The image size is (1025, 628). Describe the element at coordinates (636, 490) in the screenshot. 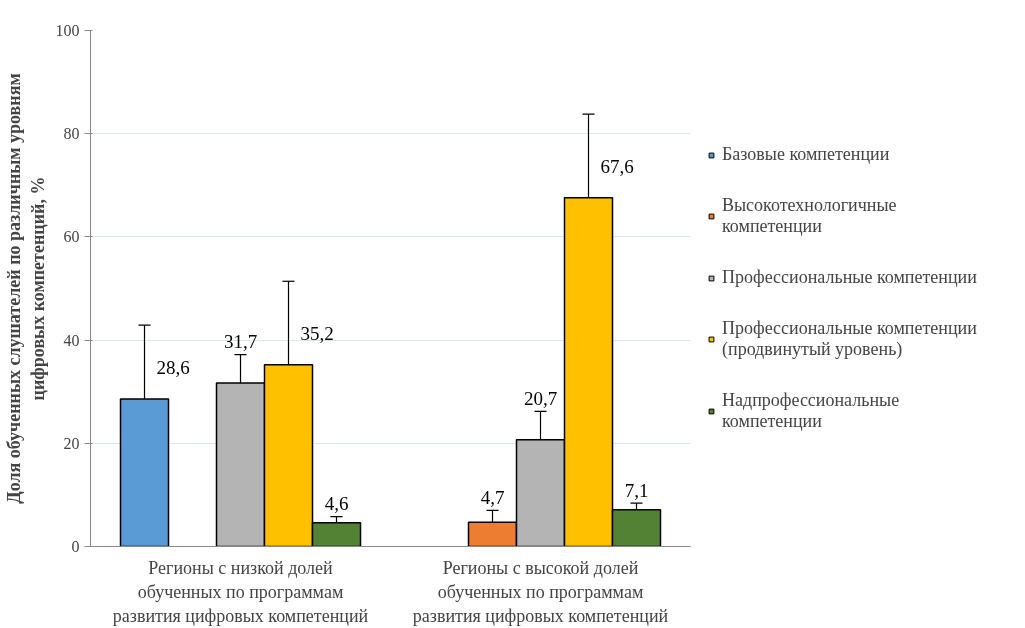

I see `data-label: 7,1` at that location.